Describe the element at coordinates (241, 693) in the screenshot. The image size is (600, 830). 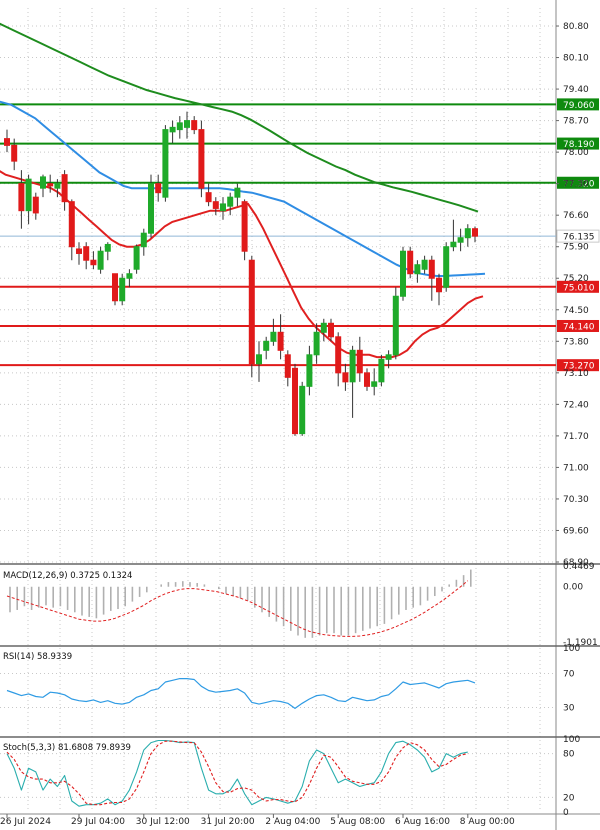
I see `rsi-line` at that location.